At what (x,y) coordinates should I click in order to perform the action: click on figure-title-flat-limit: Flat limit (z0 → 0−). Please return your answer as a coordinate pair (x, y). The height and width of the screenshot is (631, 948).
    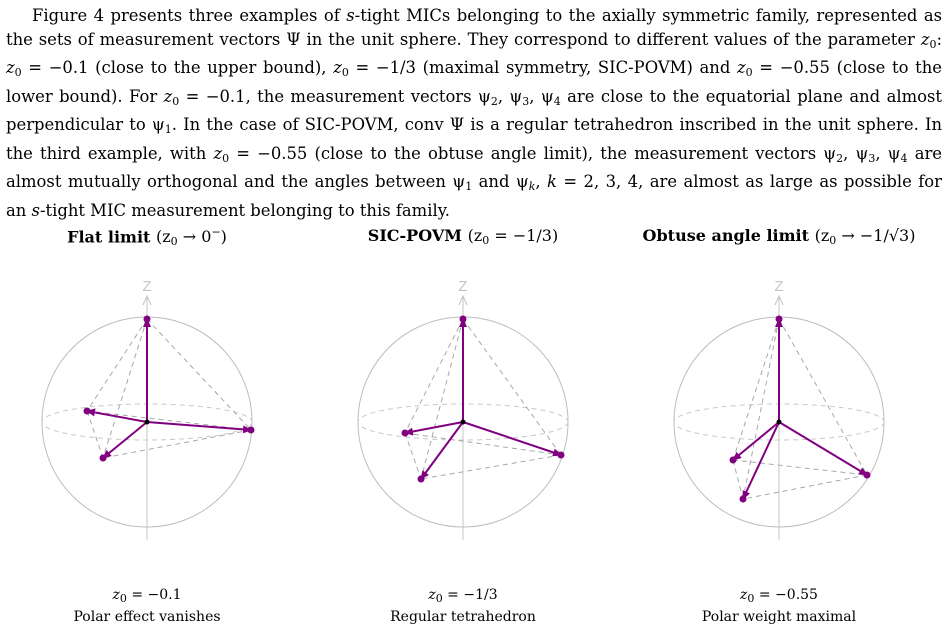
    Looking at the image, I should click on (147, 237).